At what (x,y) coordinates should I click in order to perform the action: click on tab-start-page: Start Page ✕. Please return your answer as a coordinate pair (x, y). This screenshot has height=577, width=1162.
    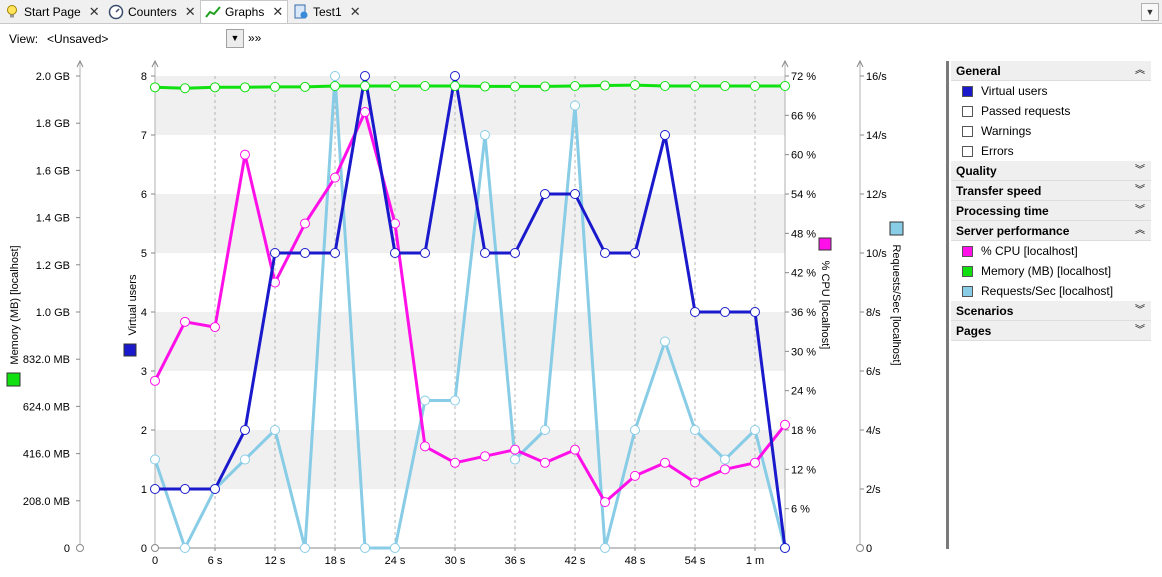
    Looking at the image, I should click on (51, 11).